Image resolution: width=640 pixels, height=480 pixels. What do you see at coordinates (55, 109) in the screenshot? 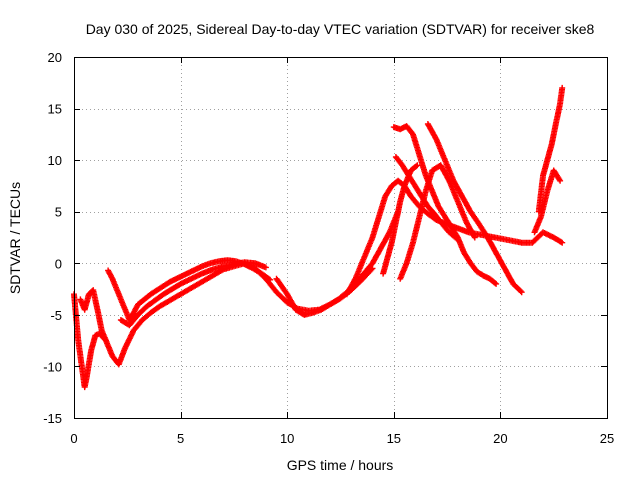
I see `y-tick-label: 15` at bounding box center [55, 109].